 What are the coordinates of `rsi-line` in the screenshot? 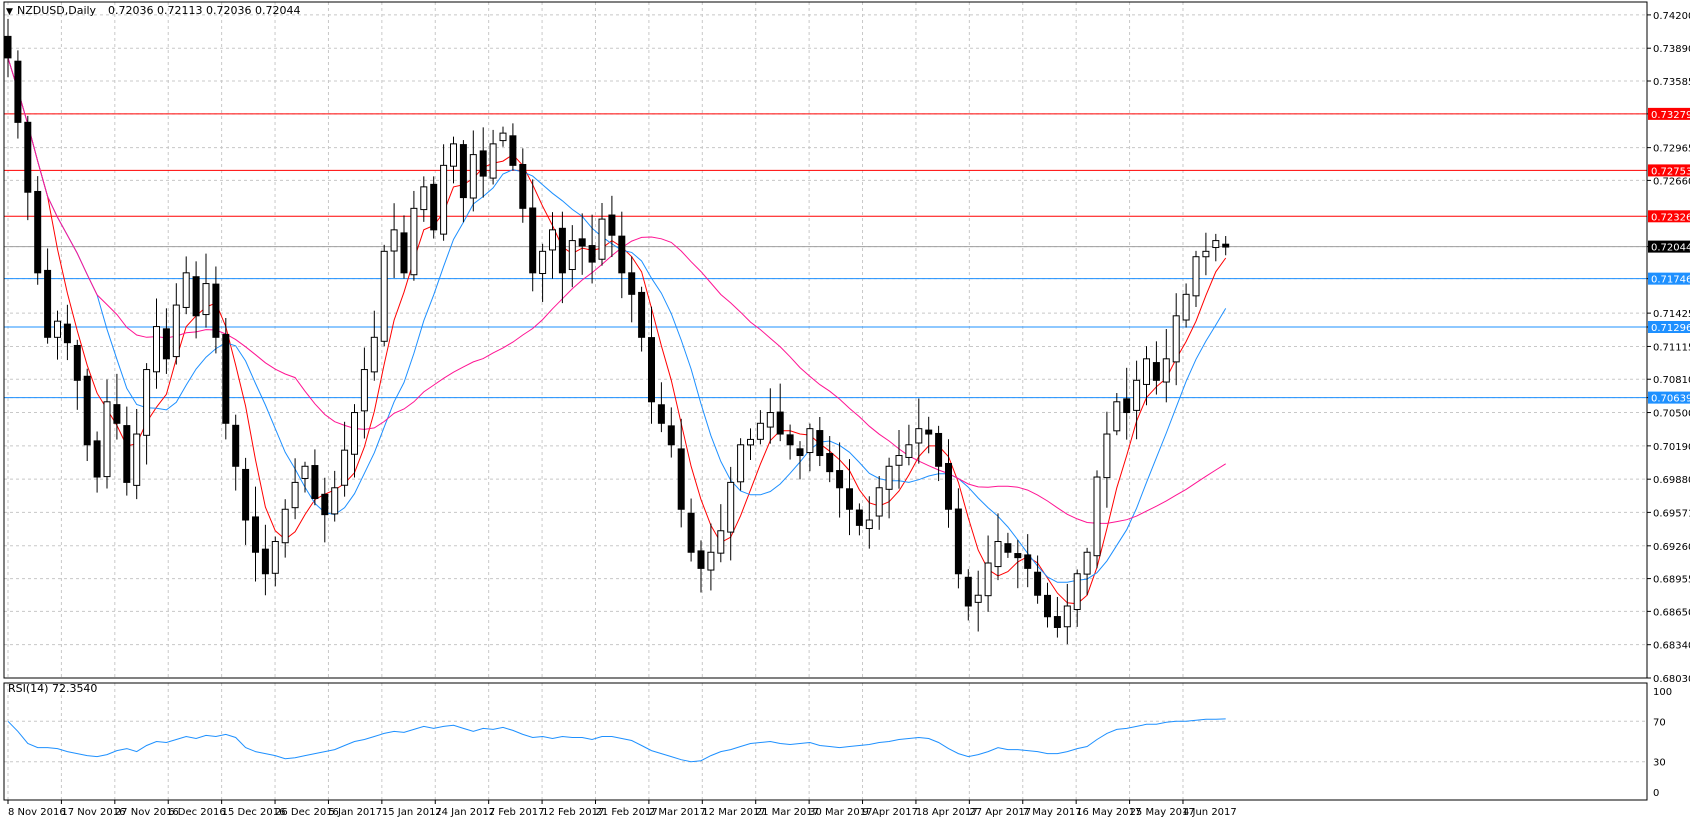 It's located at (616, 740).